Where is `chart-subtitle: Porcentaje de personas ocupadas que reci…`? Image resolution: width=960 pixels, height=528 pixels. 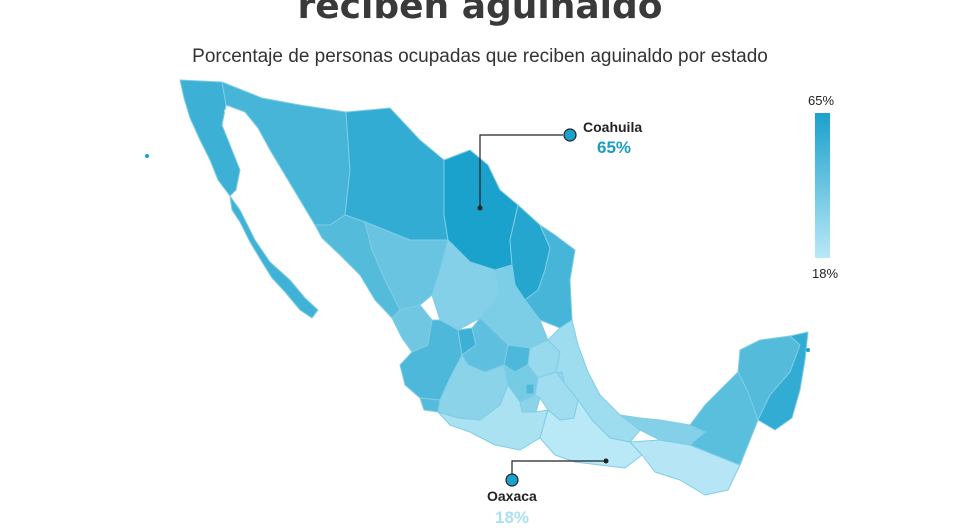
chart-subtitle: Porcentaje de personas ocupadas que reci… is located at coordinates (480, 56).